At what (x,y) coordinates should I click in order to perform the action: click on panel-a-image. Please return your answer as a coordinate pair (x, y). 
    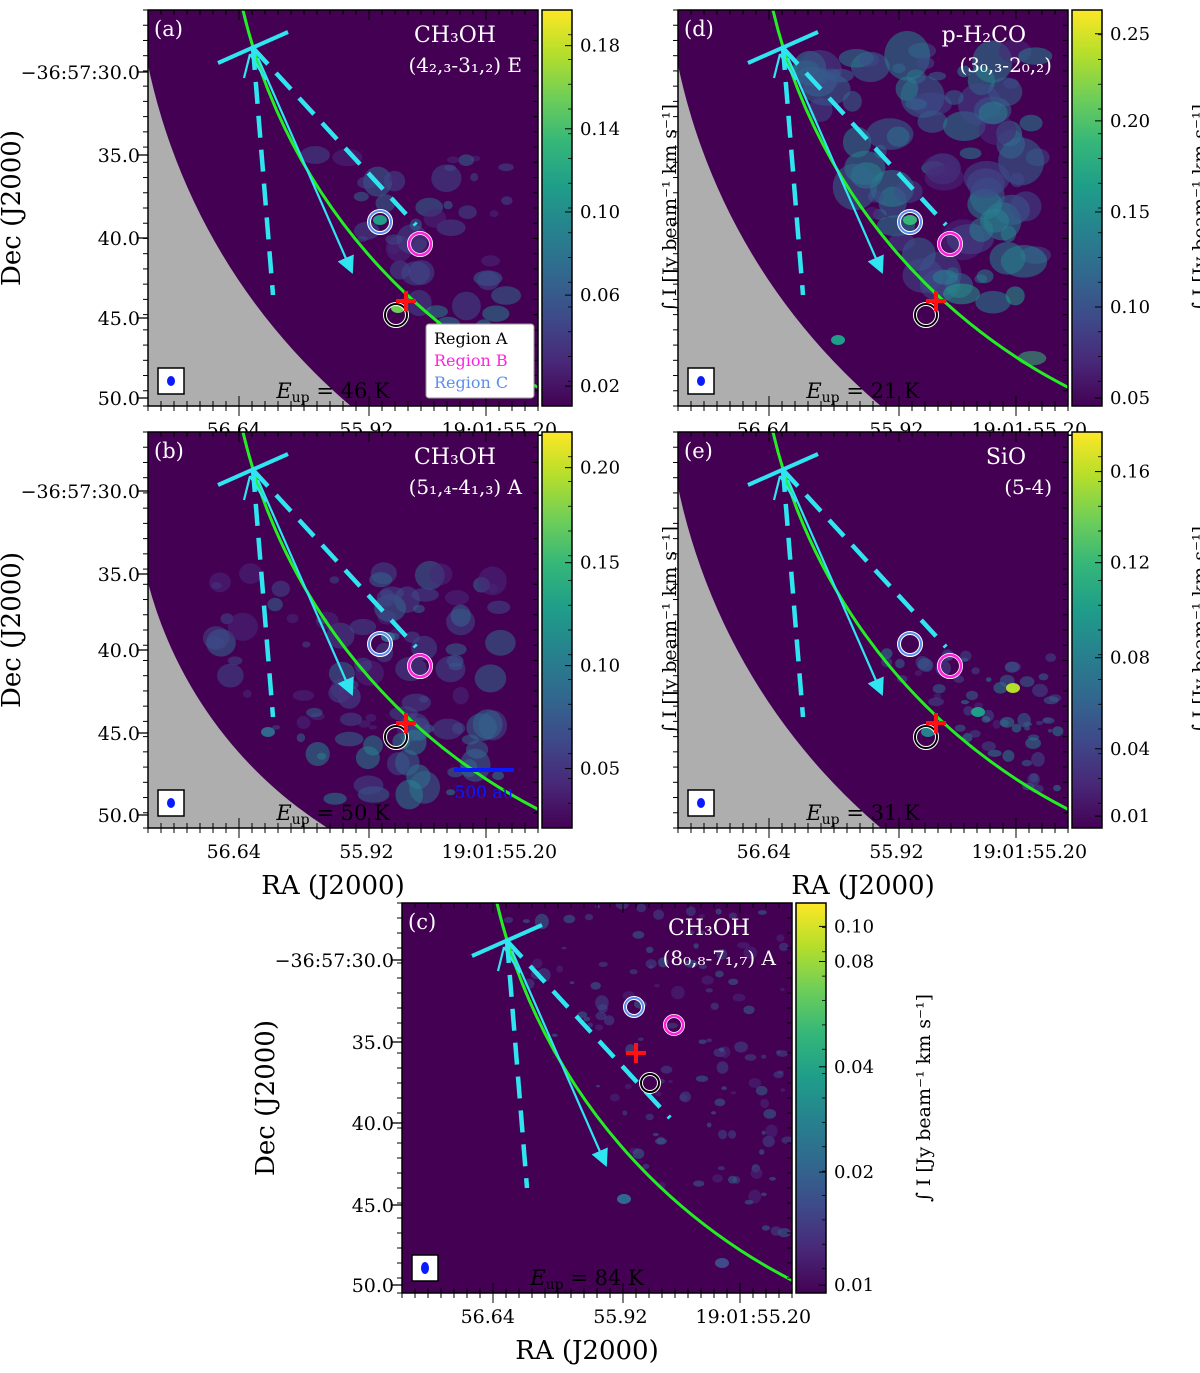
    Looking at the image, I should click on (343, 208).